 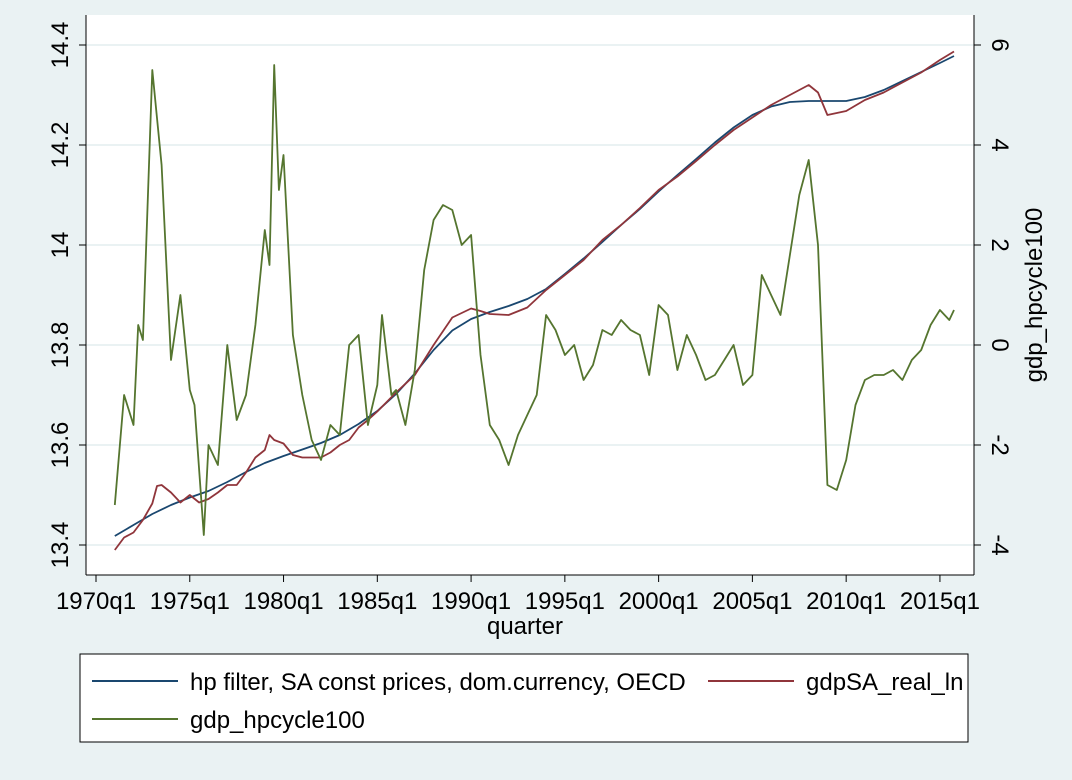 I want to click on y-right-tick-label: 2, so click(x=999, y=244).